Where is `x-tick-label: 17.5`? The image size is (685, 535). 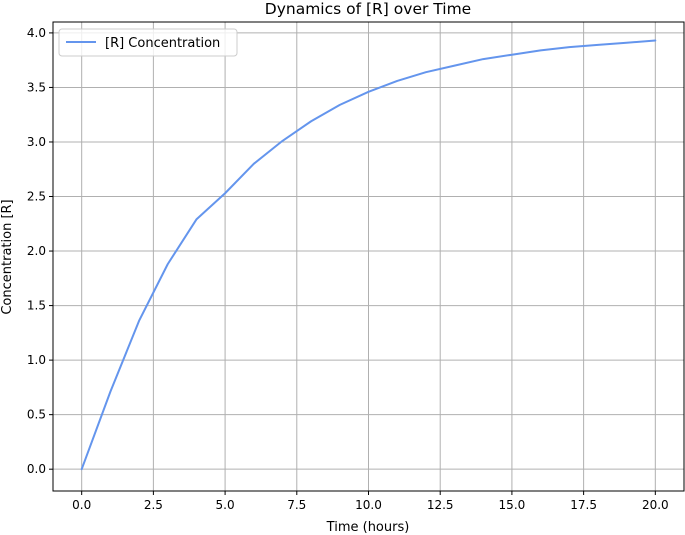 x-tick-label: 17.5 is located at coordinates (583, 505).